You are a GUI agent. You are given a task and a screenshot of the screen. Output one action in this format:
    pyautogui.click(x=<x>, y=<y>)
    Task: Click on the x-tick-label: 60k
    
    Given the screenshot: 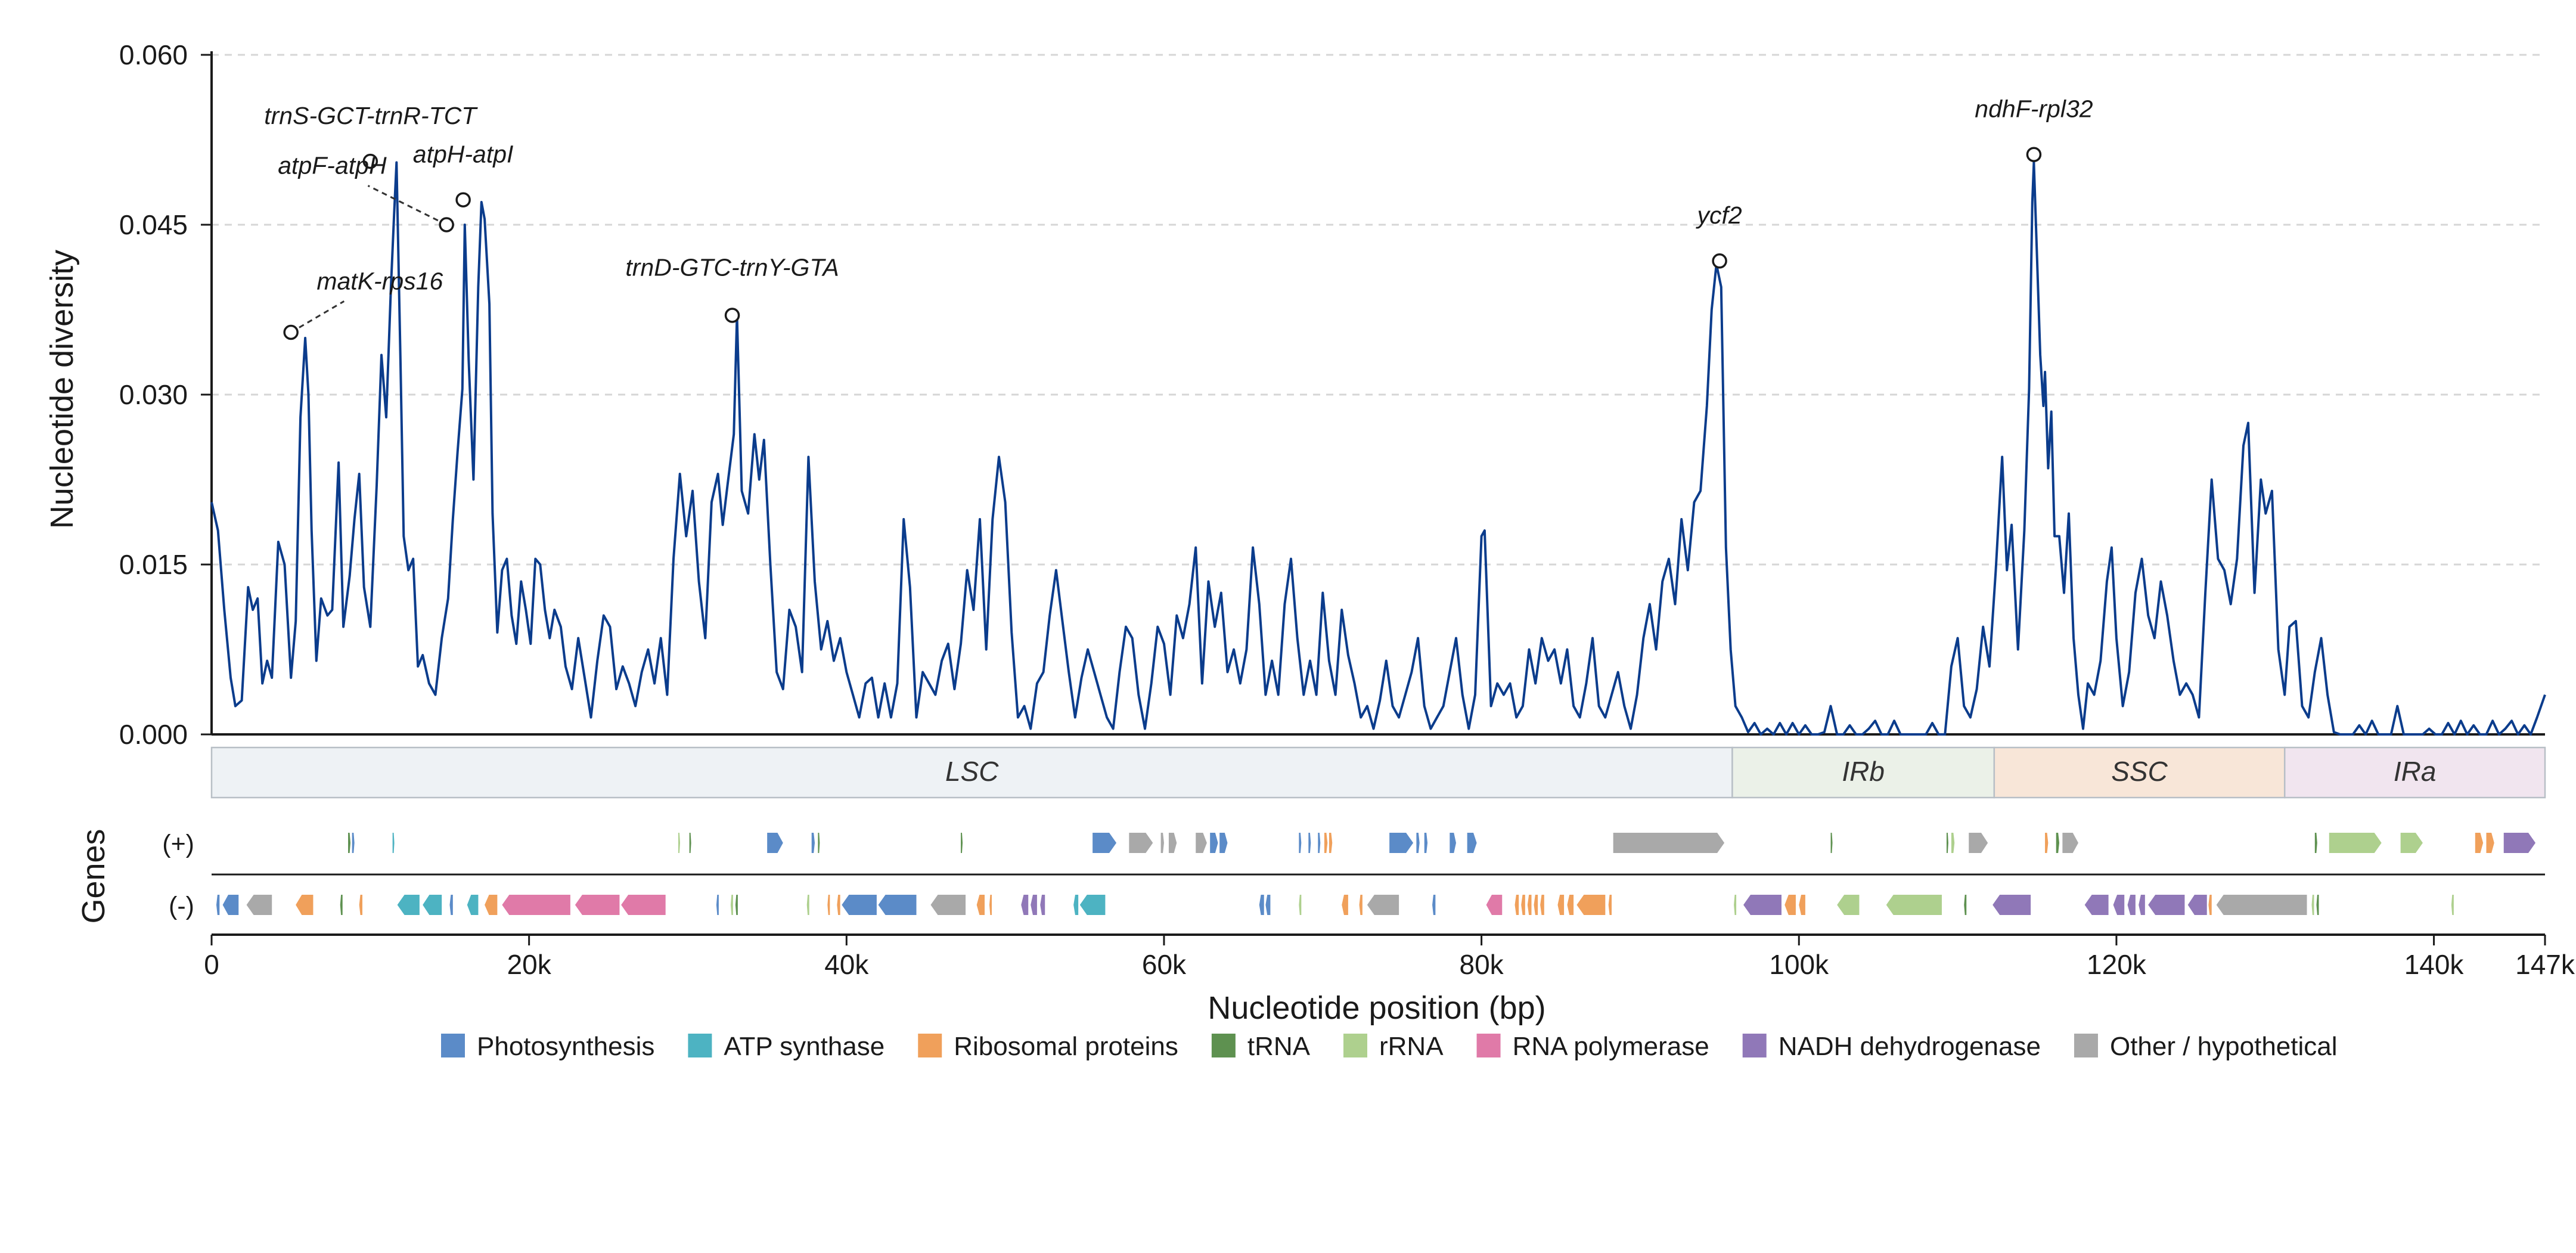 What is the action you would take?
    pyautogui.click(x=1165, y=964)
    